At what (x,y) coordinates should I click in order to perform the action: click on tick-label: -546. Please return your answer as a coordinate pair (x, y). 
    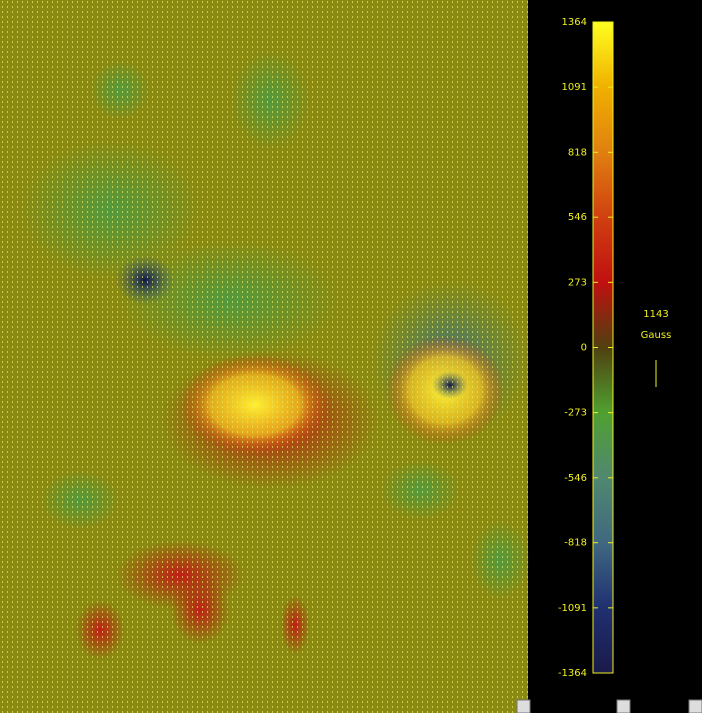
    Looking at the image, I should click on (575, 478).